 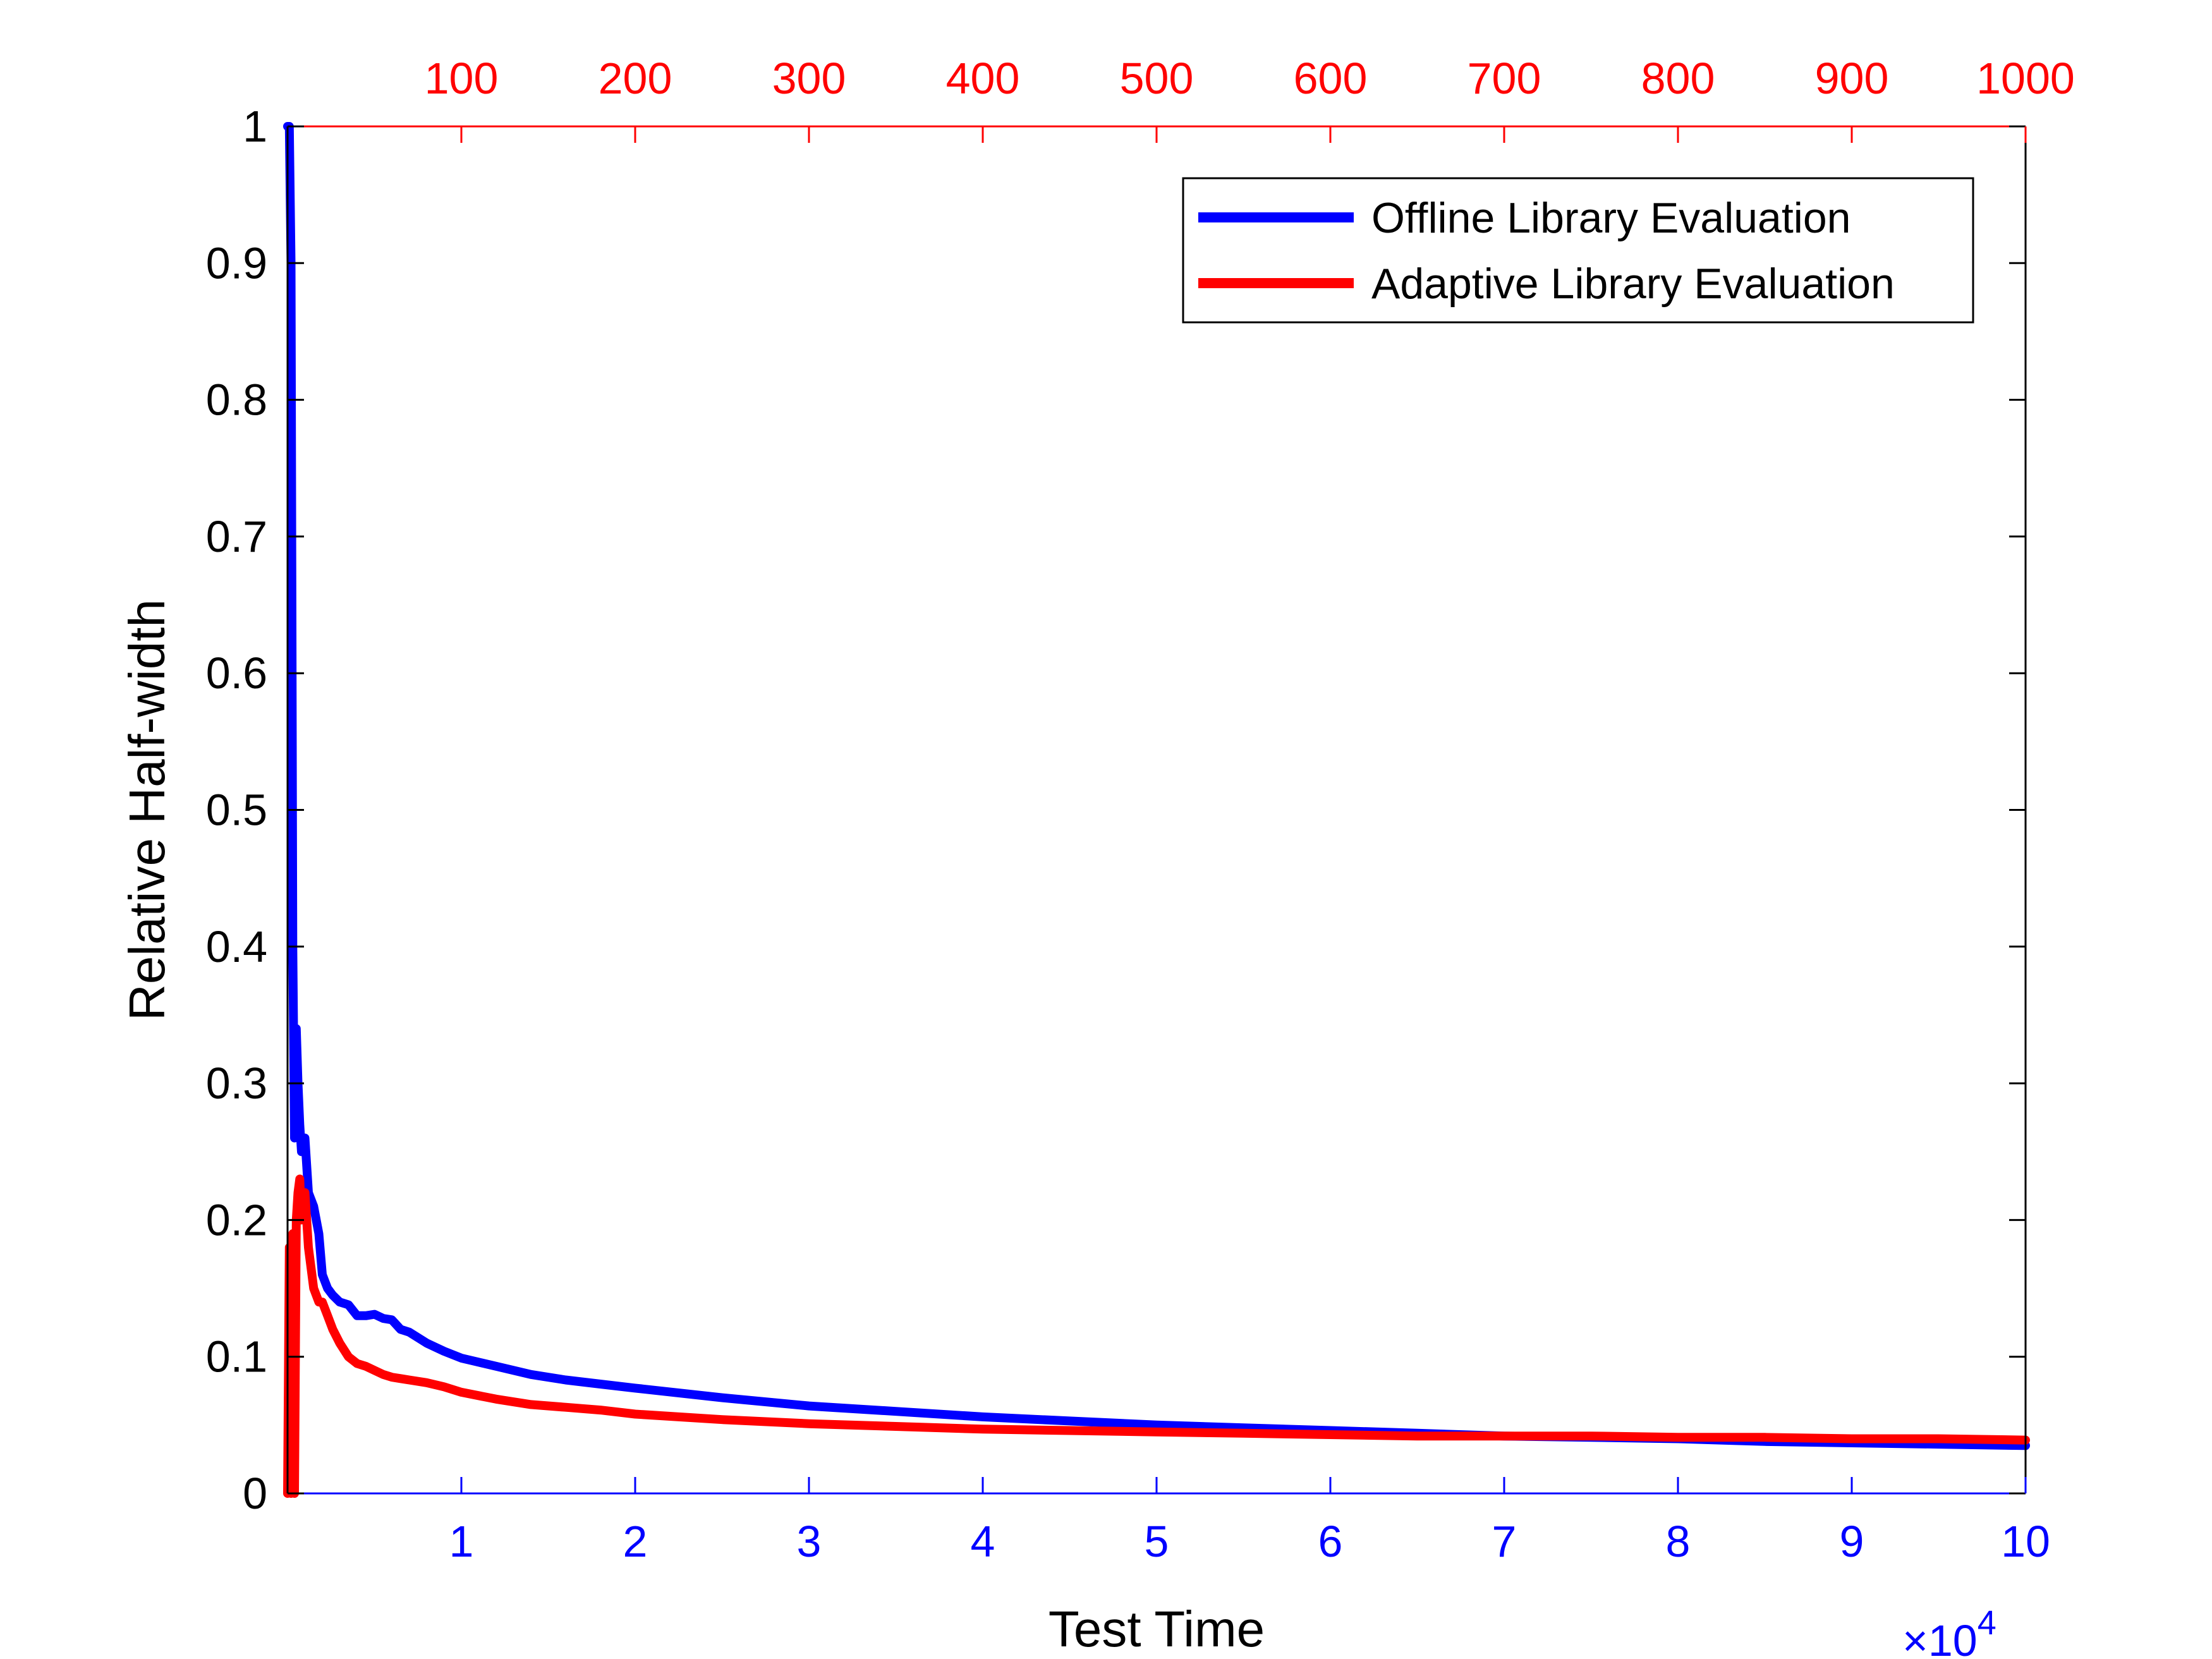 I want to click on legend-label-2: Adaptive Library Evaluation, so click(x=1633, y=284).